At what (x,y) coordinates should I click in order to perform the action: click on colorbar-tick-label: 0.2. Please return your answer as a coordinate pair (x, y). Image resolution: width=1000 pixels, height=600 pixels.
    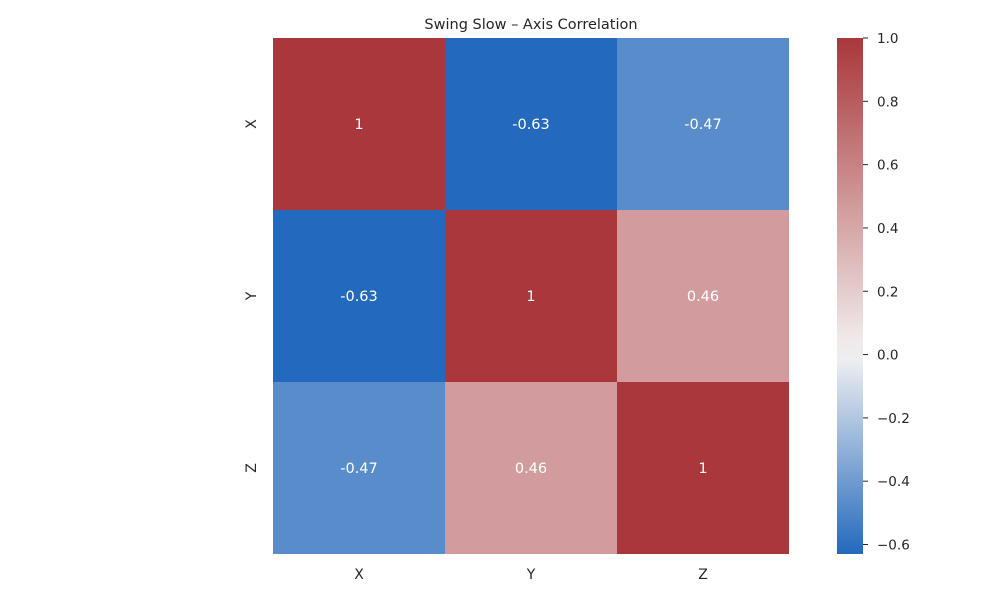
    Looking at the image, I should click on (887, 292).